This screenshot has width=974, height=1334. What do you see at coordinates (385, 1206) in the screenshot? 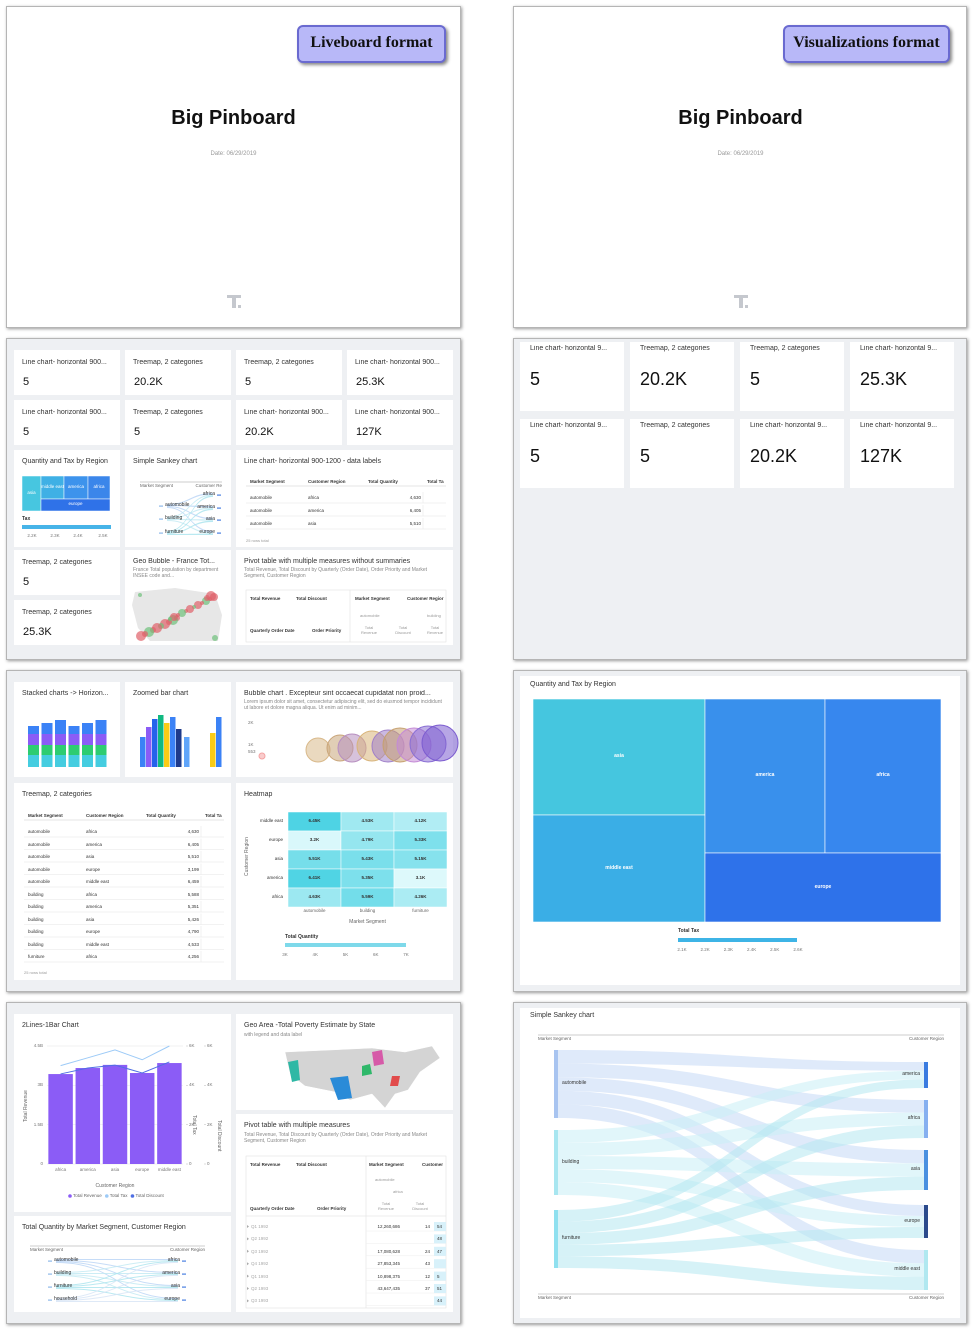
I see `pivot-value-header: Total Revenue` at bounding box center [385, 1206].